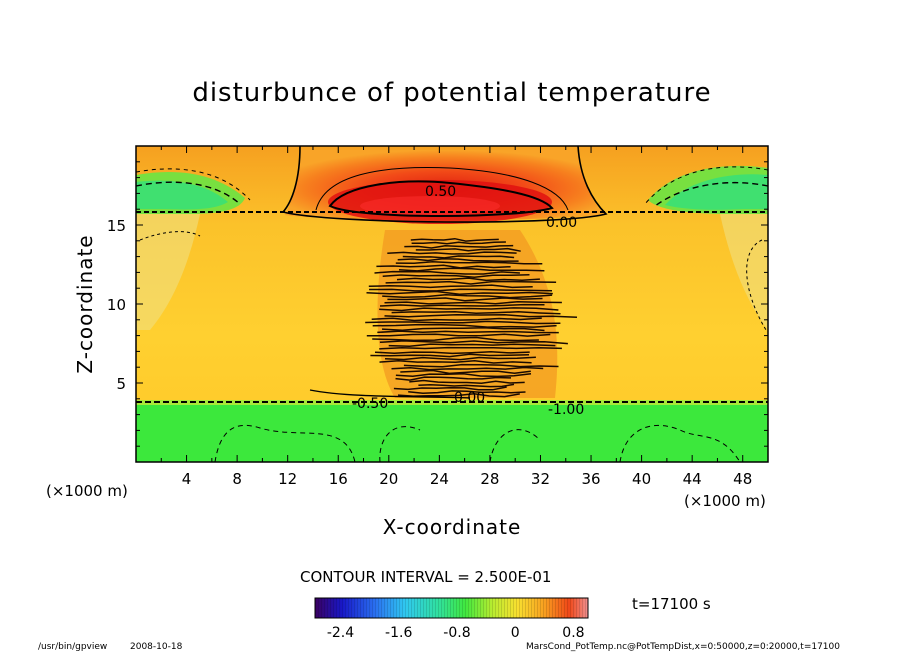 This screenshot has height=654, width=904. I want to click on x-tick-label: 24, so click(439, 479).